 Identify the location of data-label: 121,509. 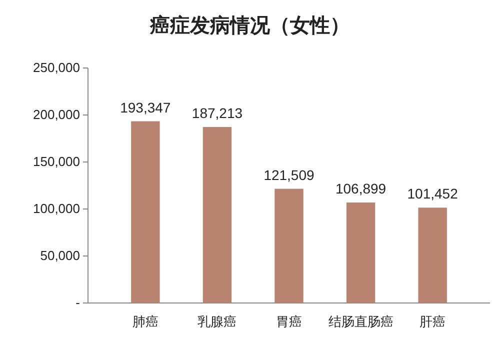
(289, 174).